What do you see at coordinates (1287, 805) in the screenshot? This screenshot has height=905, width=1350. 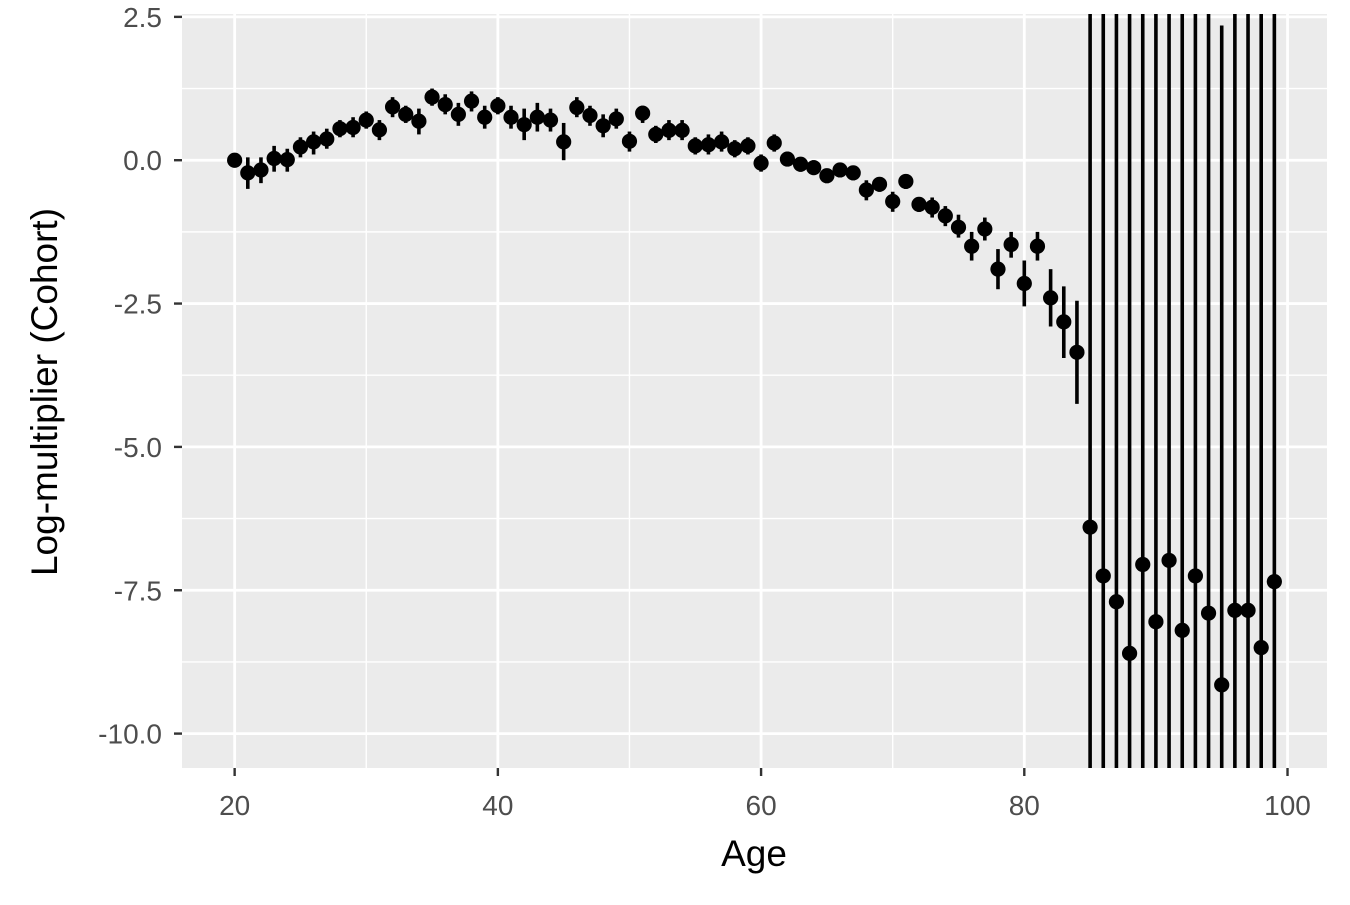 I see `x-tick-label: 100` at bounding box center [1287, 805].